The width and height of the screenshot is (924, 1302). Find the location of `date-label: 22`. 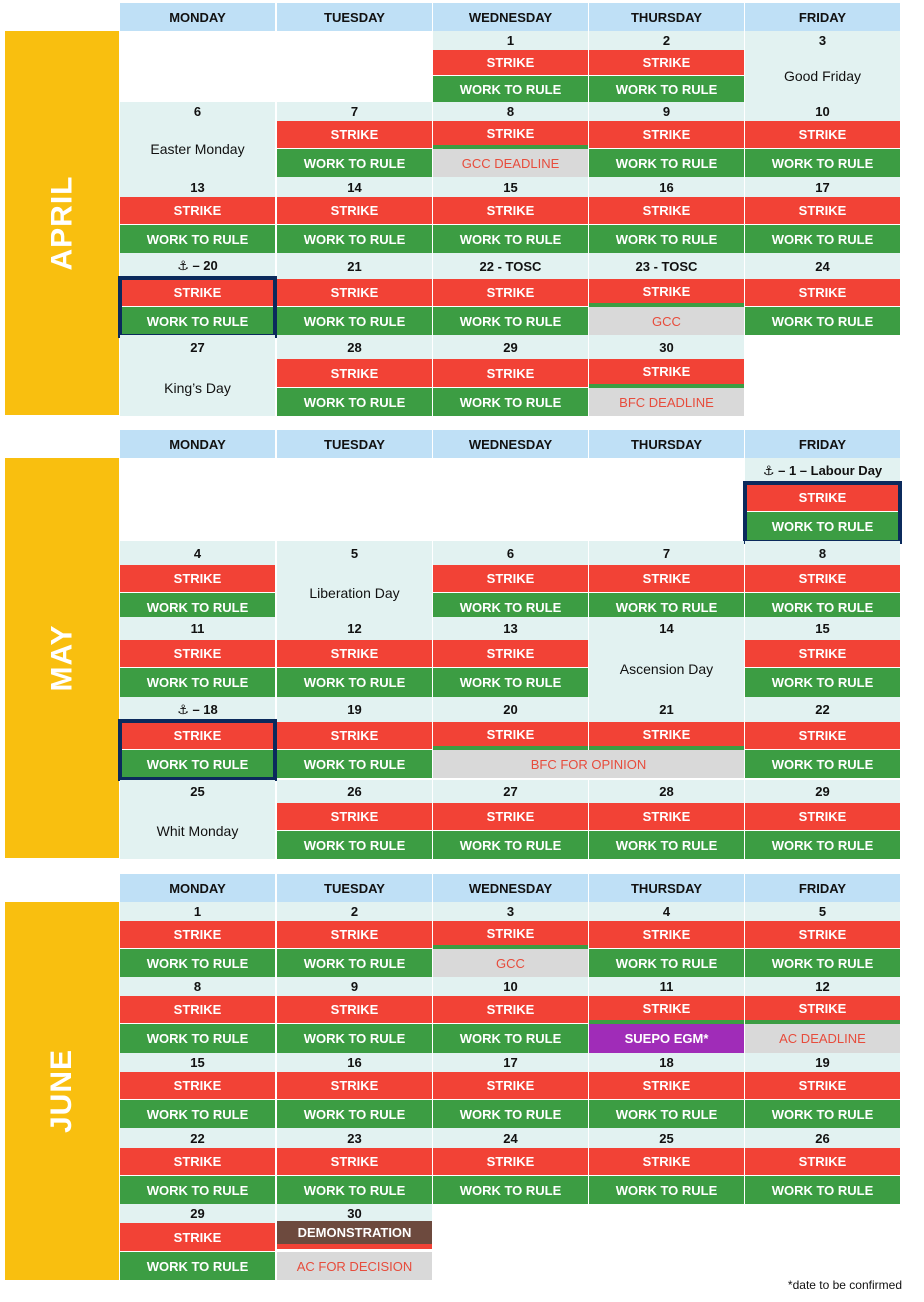

date-label: 22 is located at coordinates (822, 709).